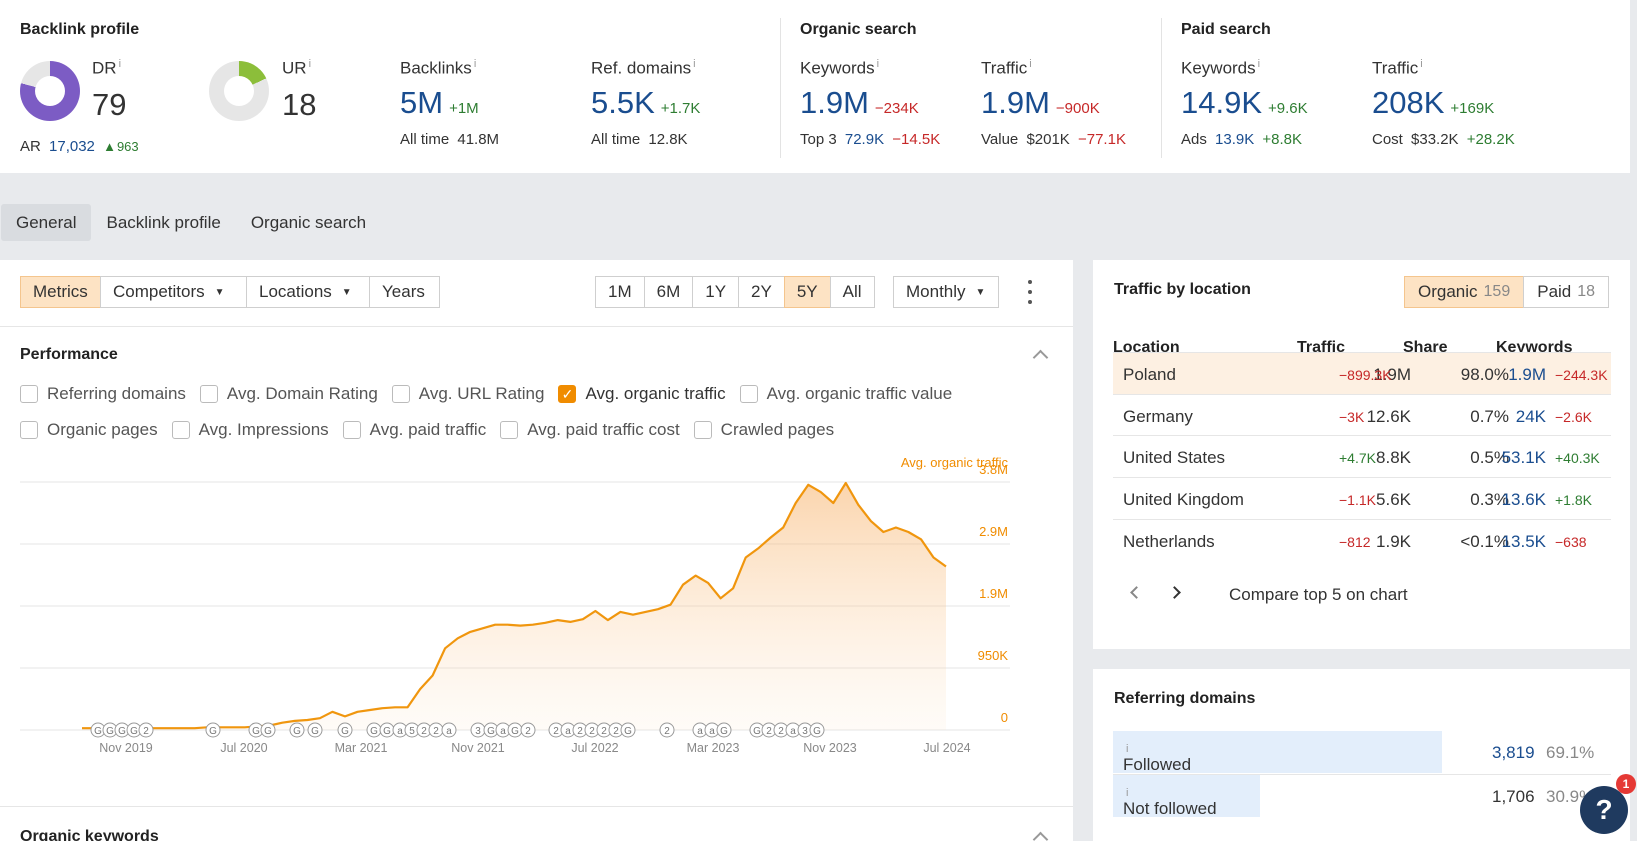  Describe the element at coordinates (414, 430) in the screenshot. I see `checkbox-avg-paid-traffic: Avg. paid traffic` at that location.